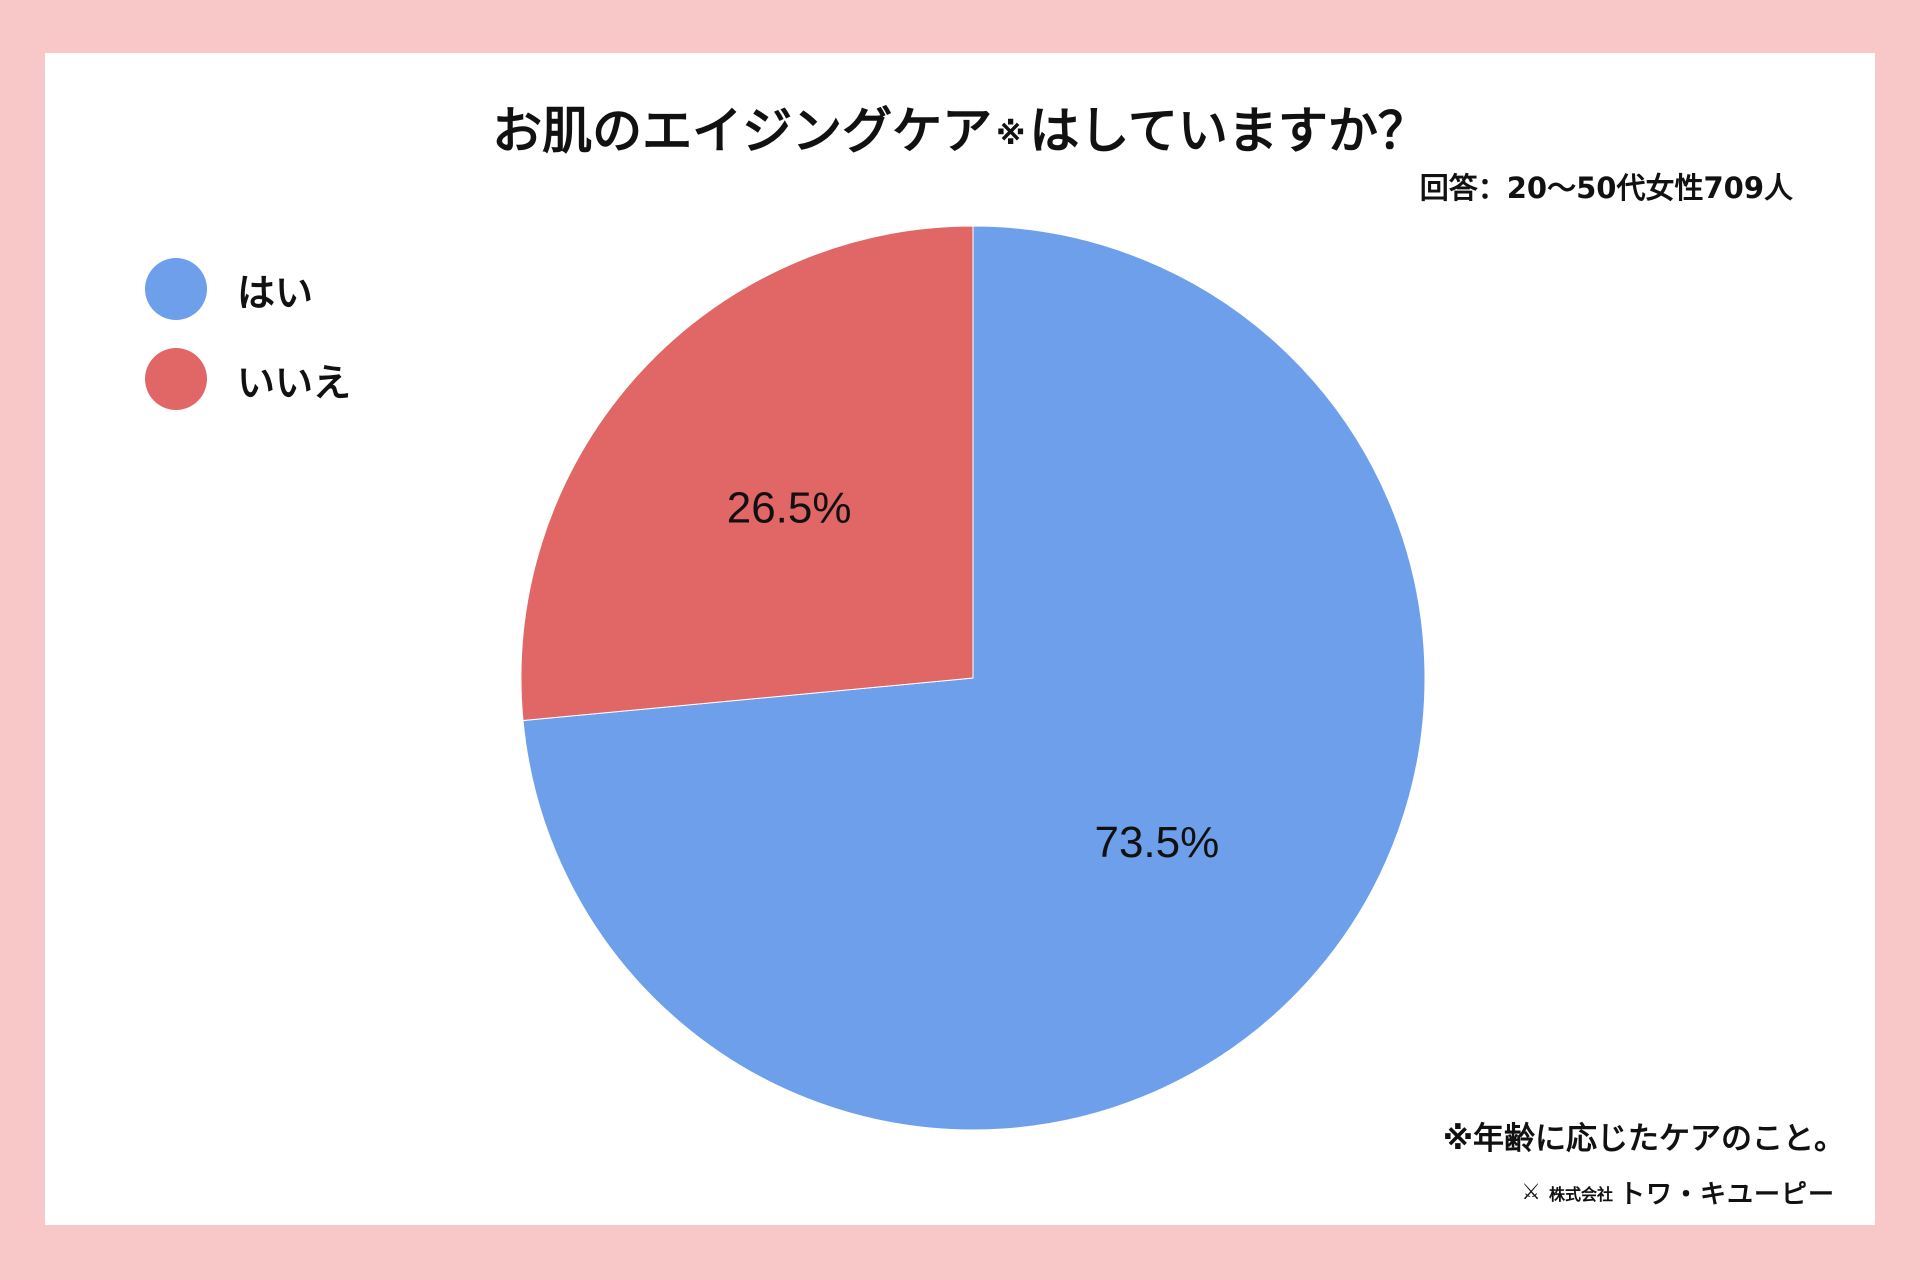 This screenshot has height=1280, width=1920. I want to click on pie-slice-no, so click(747, 473).